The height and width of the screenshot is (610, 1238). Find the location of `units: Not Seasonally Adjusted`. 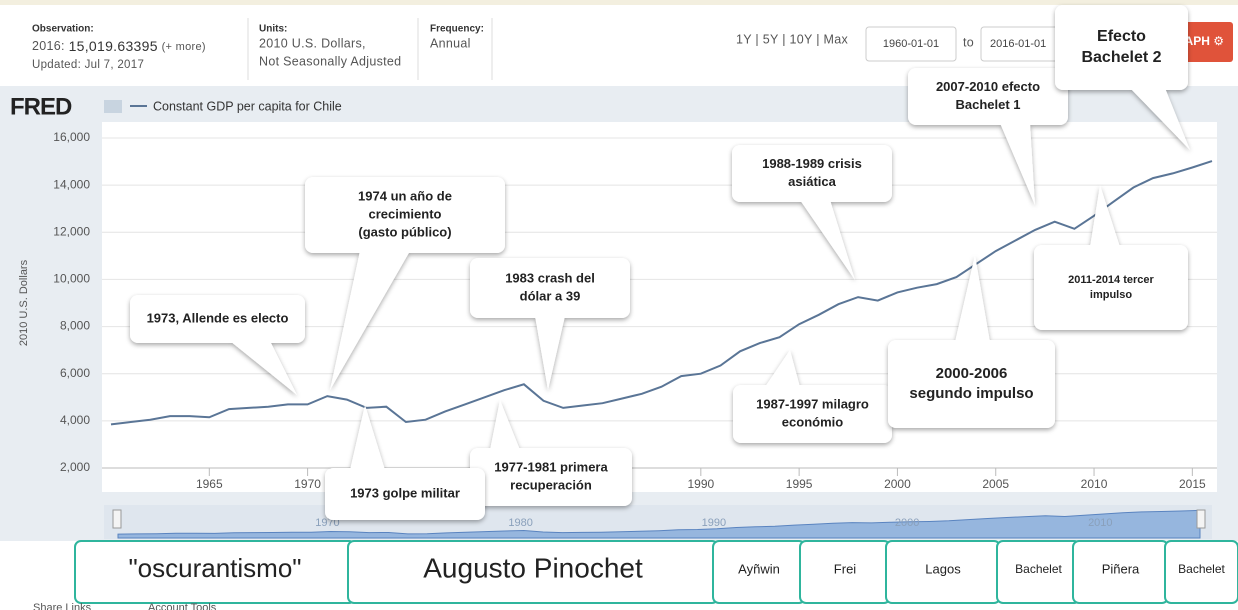

units: Not Seasonally Adjusted is located at coordinates (330, 61).